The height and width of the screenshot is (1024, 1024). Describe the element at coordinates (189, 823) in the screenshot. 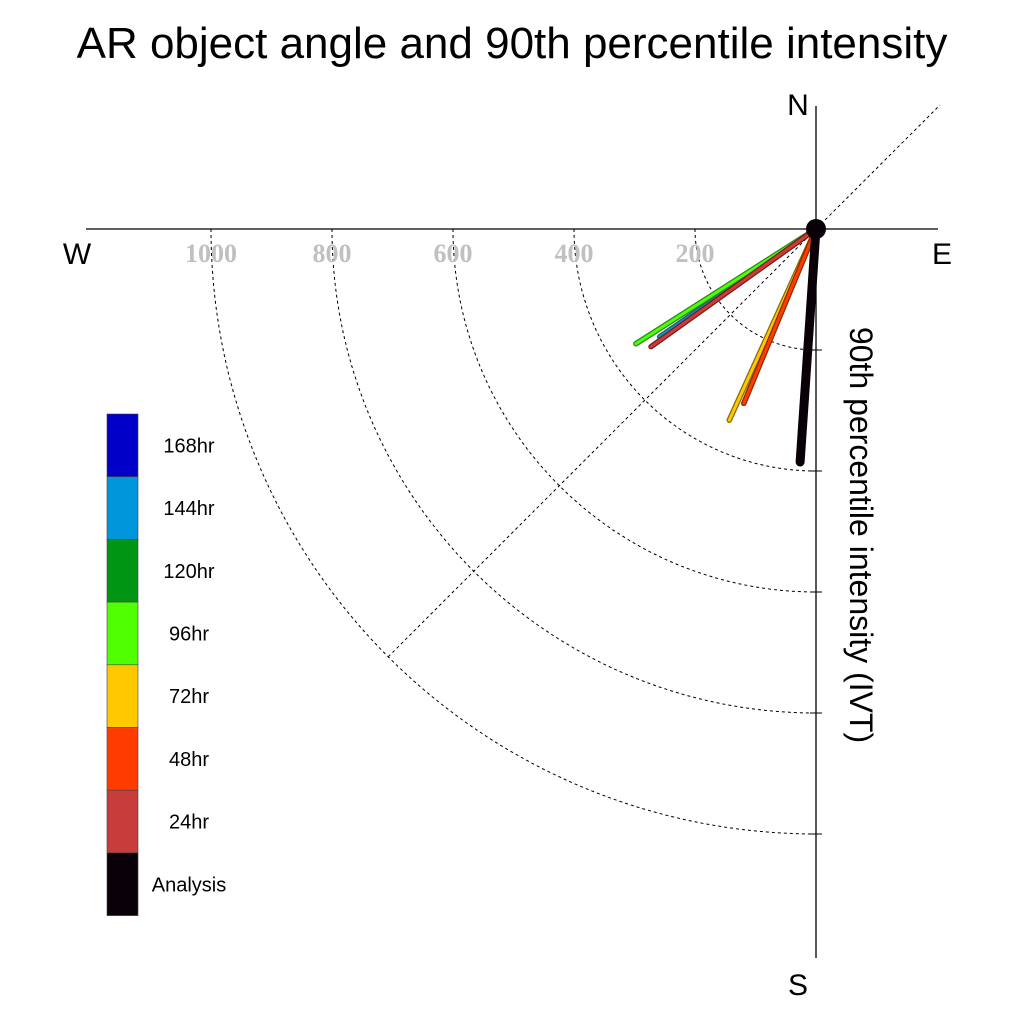

I see `legend-label-24hr: 24hr` at that location.